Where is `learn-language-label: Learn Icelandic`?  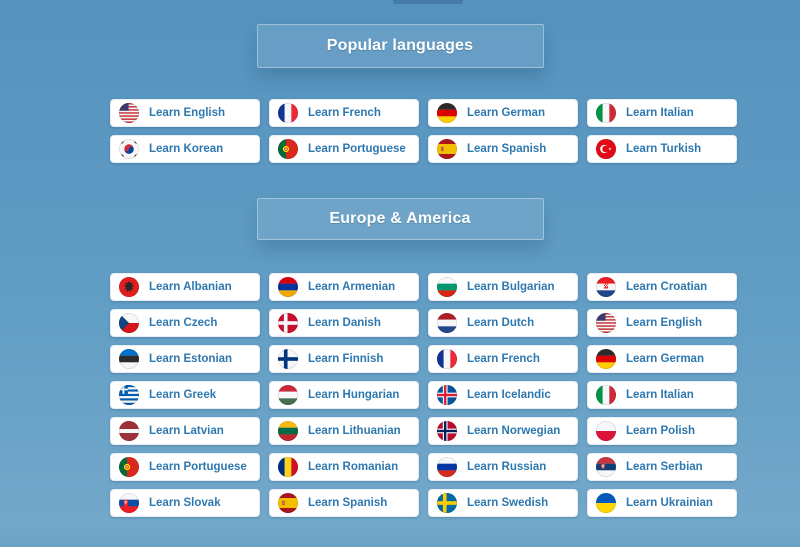
learn-language-label: Learn Icelandic is located at coordinates (509, 395).